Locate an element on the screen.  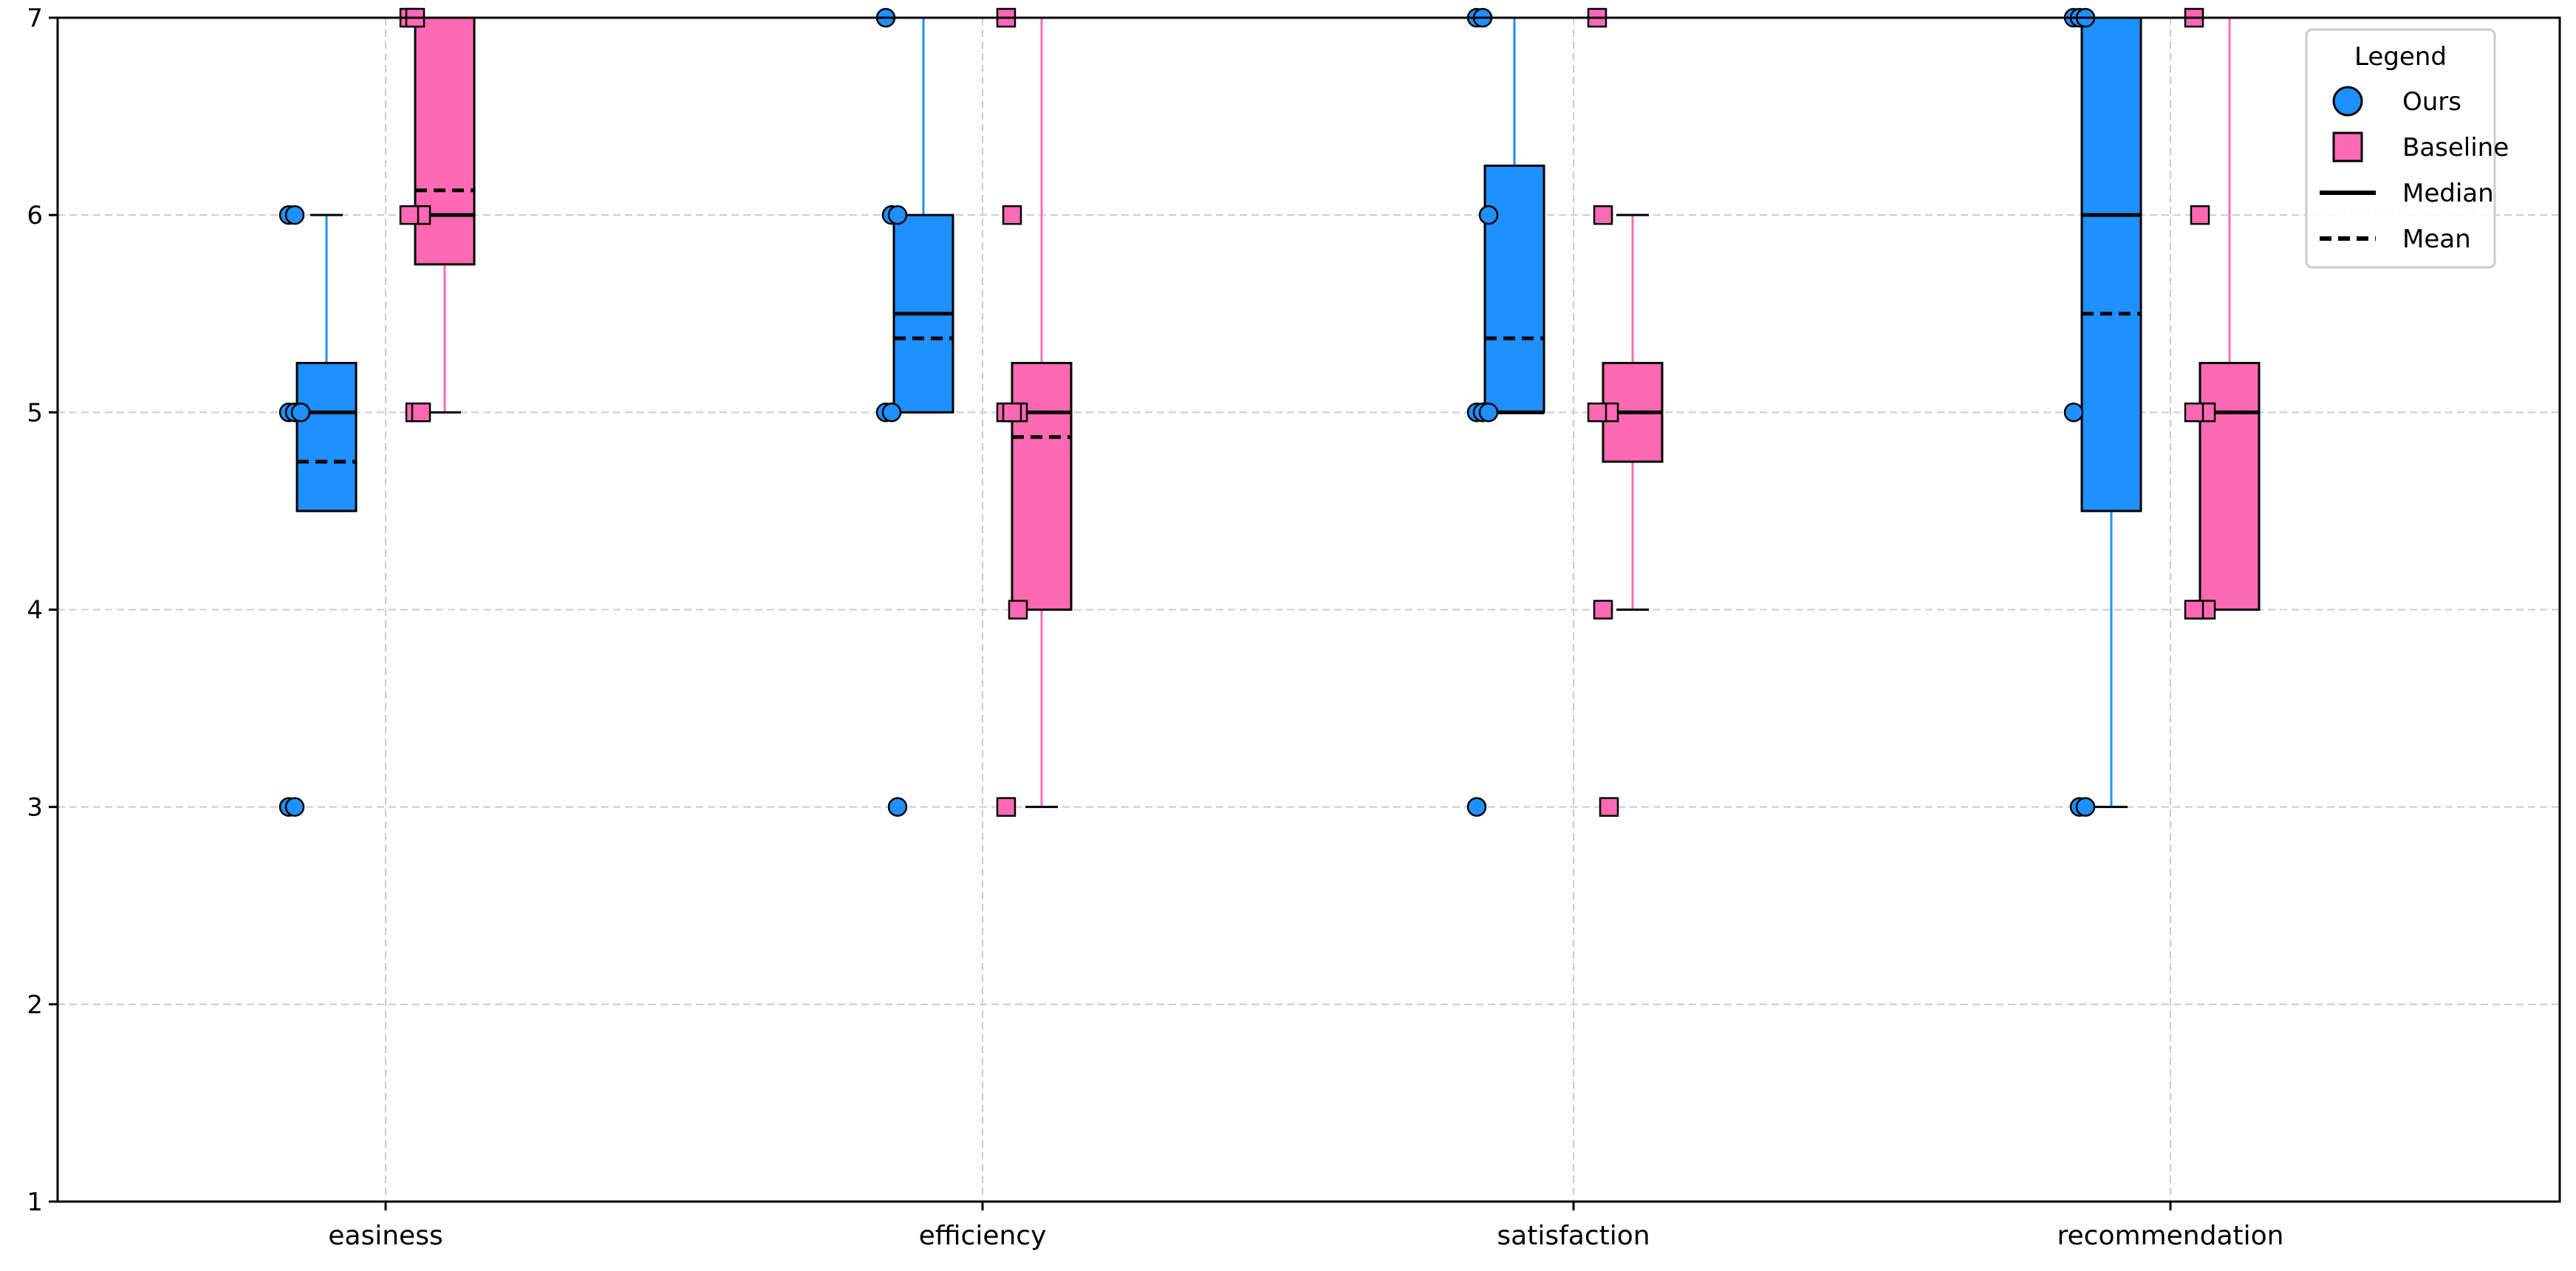
legend-label-ours: Ours is located at coordinates (2431, 102).